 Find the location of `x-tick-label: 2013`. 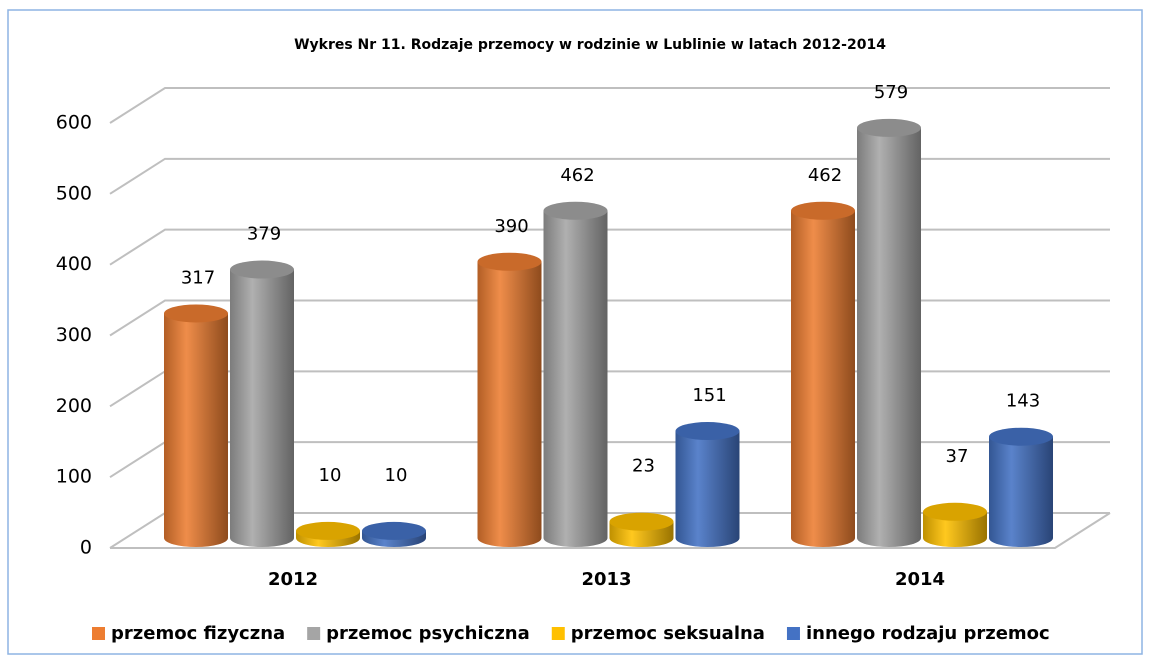

x-tick-label: 2013 is located at coordinates (606, 579).